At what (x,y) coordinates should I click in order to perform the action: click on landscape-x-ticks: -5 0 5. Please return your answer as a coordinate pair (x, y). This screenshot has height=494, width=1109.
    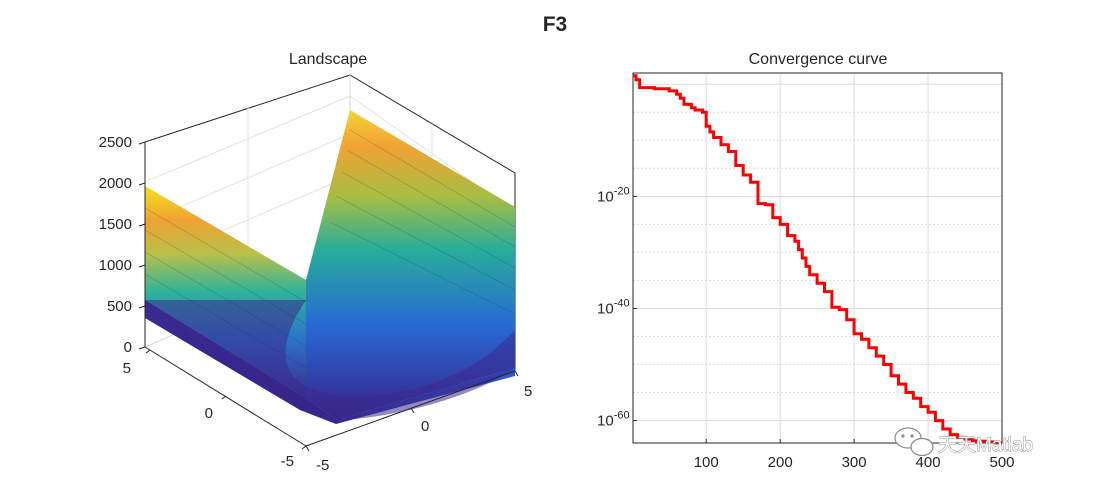
    Looking at the image, I should click on (424, 428).